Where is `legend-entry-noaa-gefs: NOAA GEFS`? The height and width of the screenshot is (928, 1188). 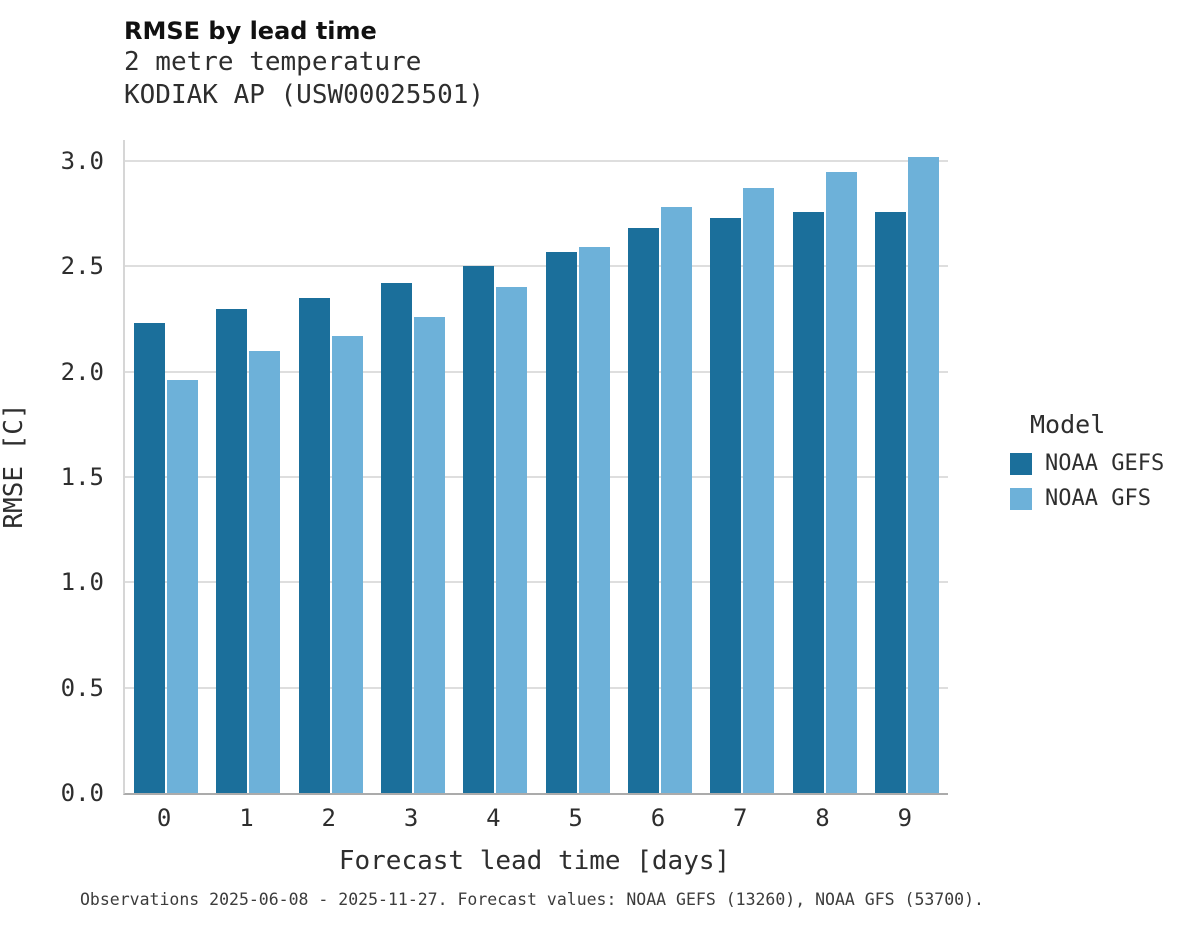 legend-entry-noaa-gefs: NOAA GEFS is located at coordinates (1087, 463).